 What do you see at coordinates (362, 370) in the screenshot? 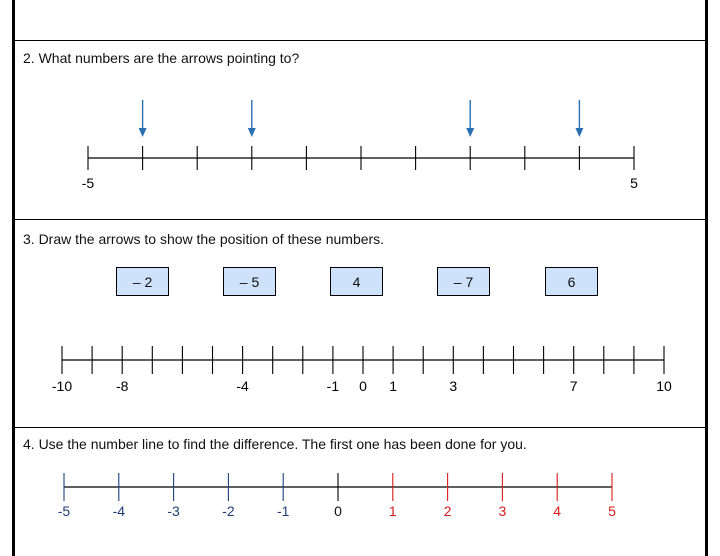
I see `q3-number-line: -10 -8 -4 -1 0 1 3 7 10` at bounding box center [362, 370].